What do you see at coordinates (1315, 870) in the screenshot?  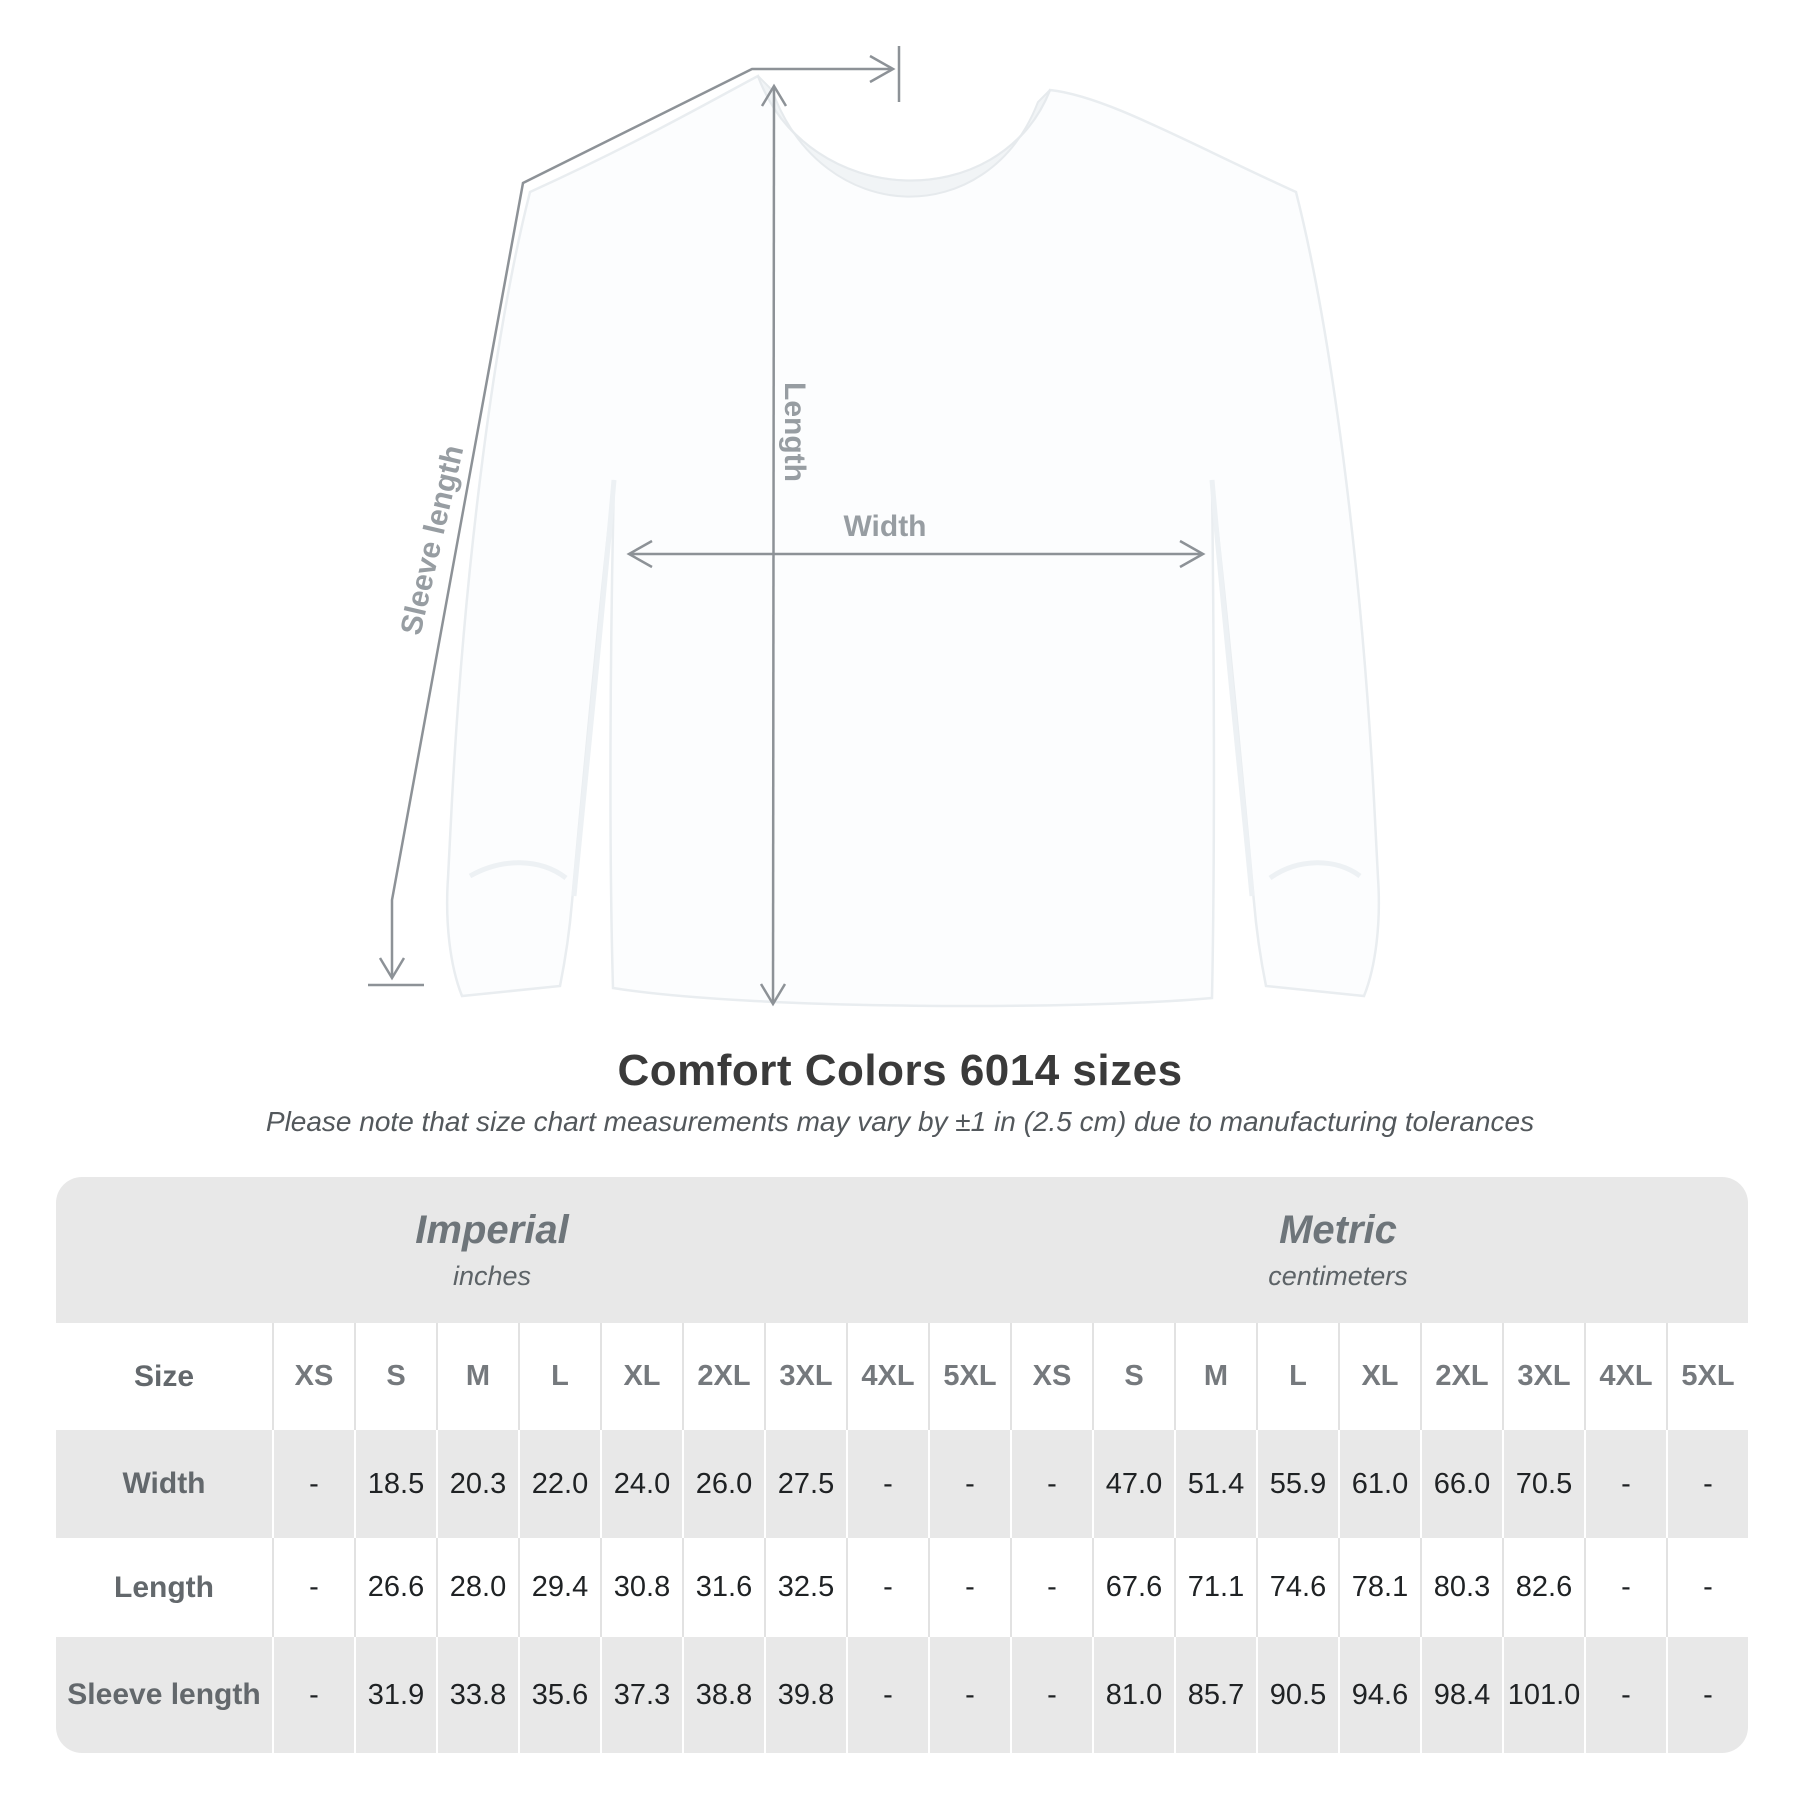 I see `cuff-gather-right` at bounding box center [1315, 870].